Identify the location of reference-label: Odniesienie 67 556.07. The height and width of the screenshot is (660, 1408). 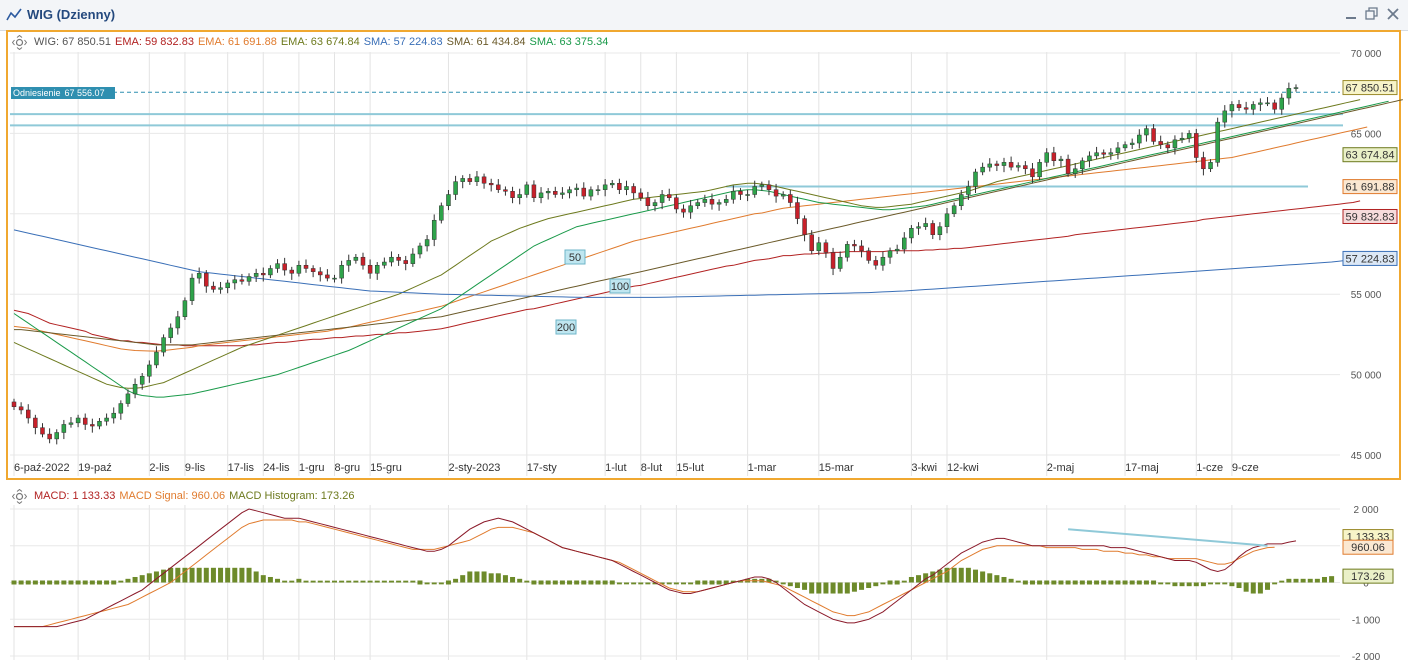
(63, 93).